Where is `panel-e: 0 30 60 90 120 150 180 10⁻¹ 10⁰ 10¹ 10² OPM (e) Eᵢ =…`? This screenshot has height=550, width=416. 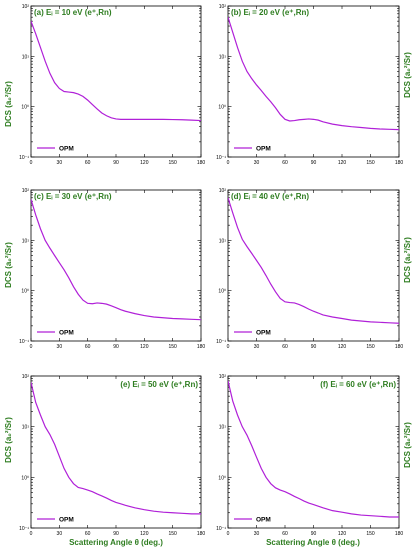
panel-e: 0 30 60 90 120 150 180 10⁻¹ 10⁰ 10¹ 10² OPM (e) Eᵢ =… is located at coordinates (112, 455).